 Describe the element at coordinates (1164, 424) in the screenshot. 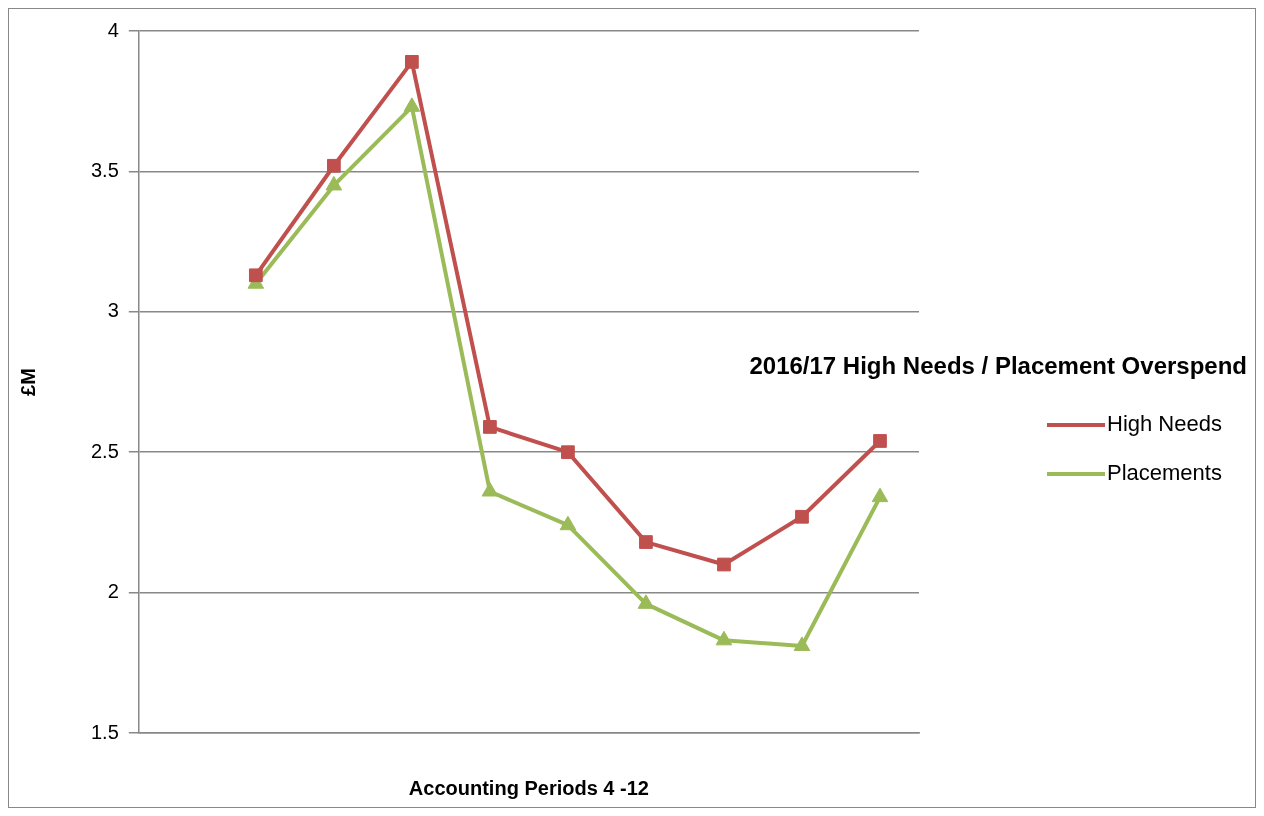

I see `legend-label: High Needs` at that location.